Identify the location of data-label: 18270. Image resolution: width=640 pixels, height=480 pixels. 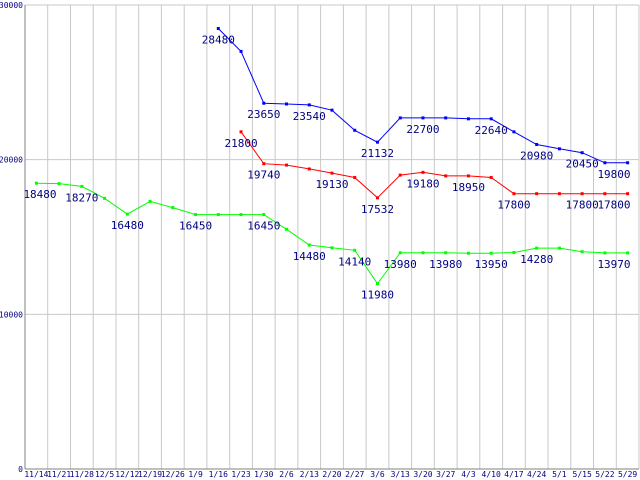
(81, 197).